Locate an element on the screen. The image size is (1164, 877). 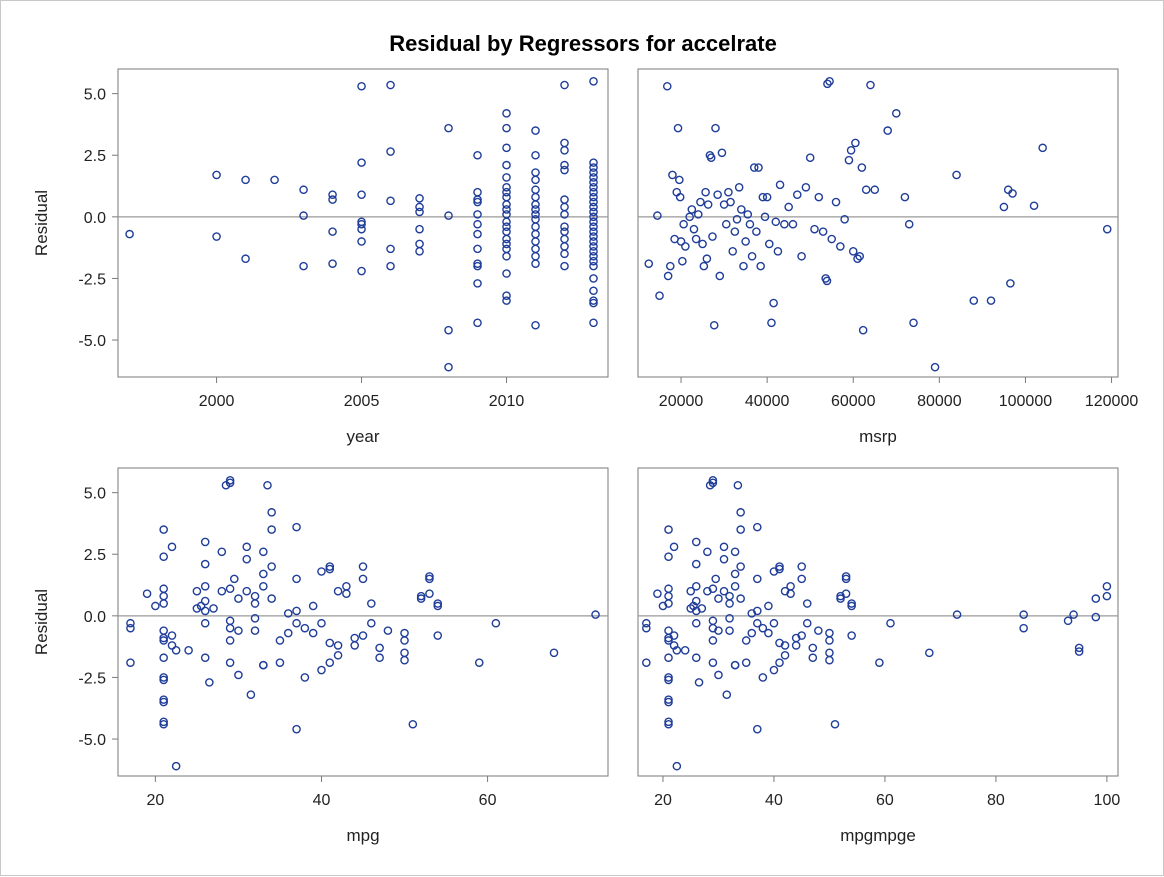
x-tick-label: 2005 is located at coordinates (362, 401).